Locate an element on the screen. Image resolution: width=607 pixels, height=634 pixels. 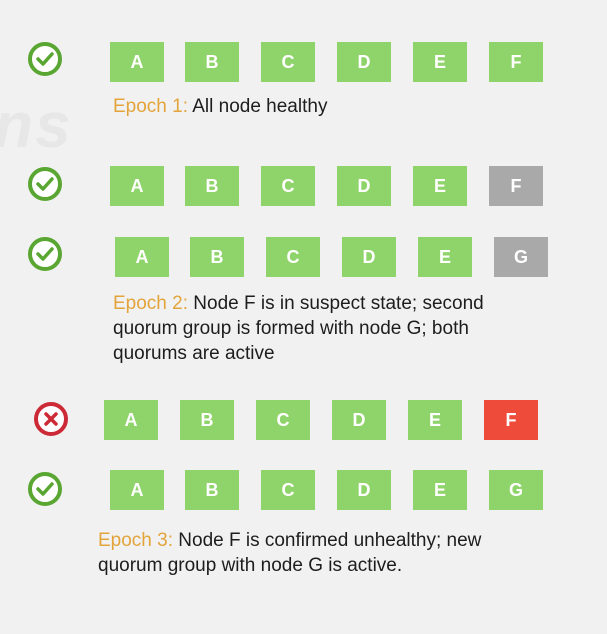
caption-line: quorums are active is located at coordinates (194, 353).